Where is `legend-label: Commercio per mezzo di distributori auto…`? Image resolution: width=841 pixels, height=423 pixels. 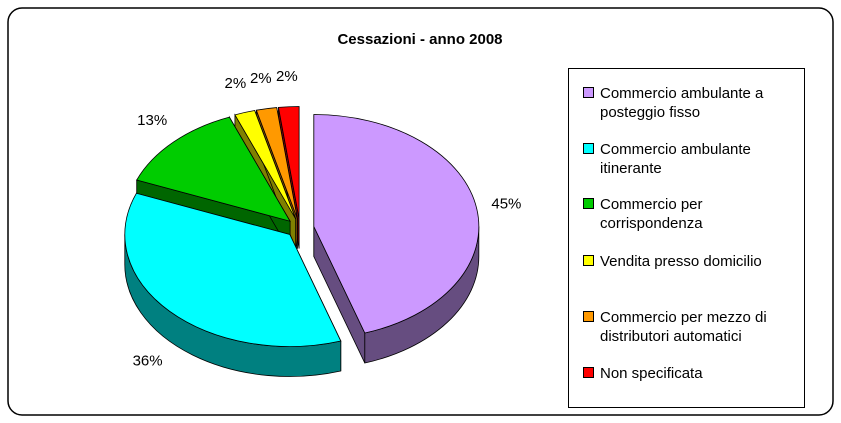 legend-label: Commercio per mezzo di distributori auto… is located at coordinates (683, 327).